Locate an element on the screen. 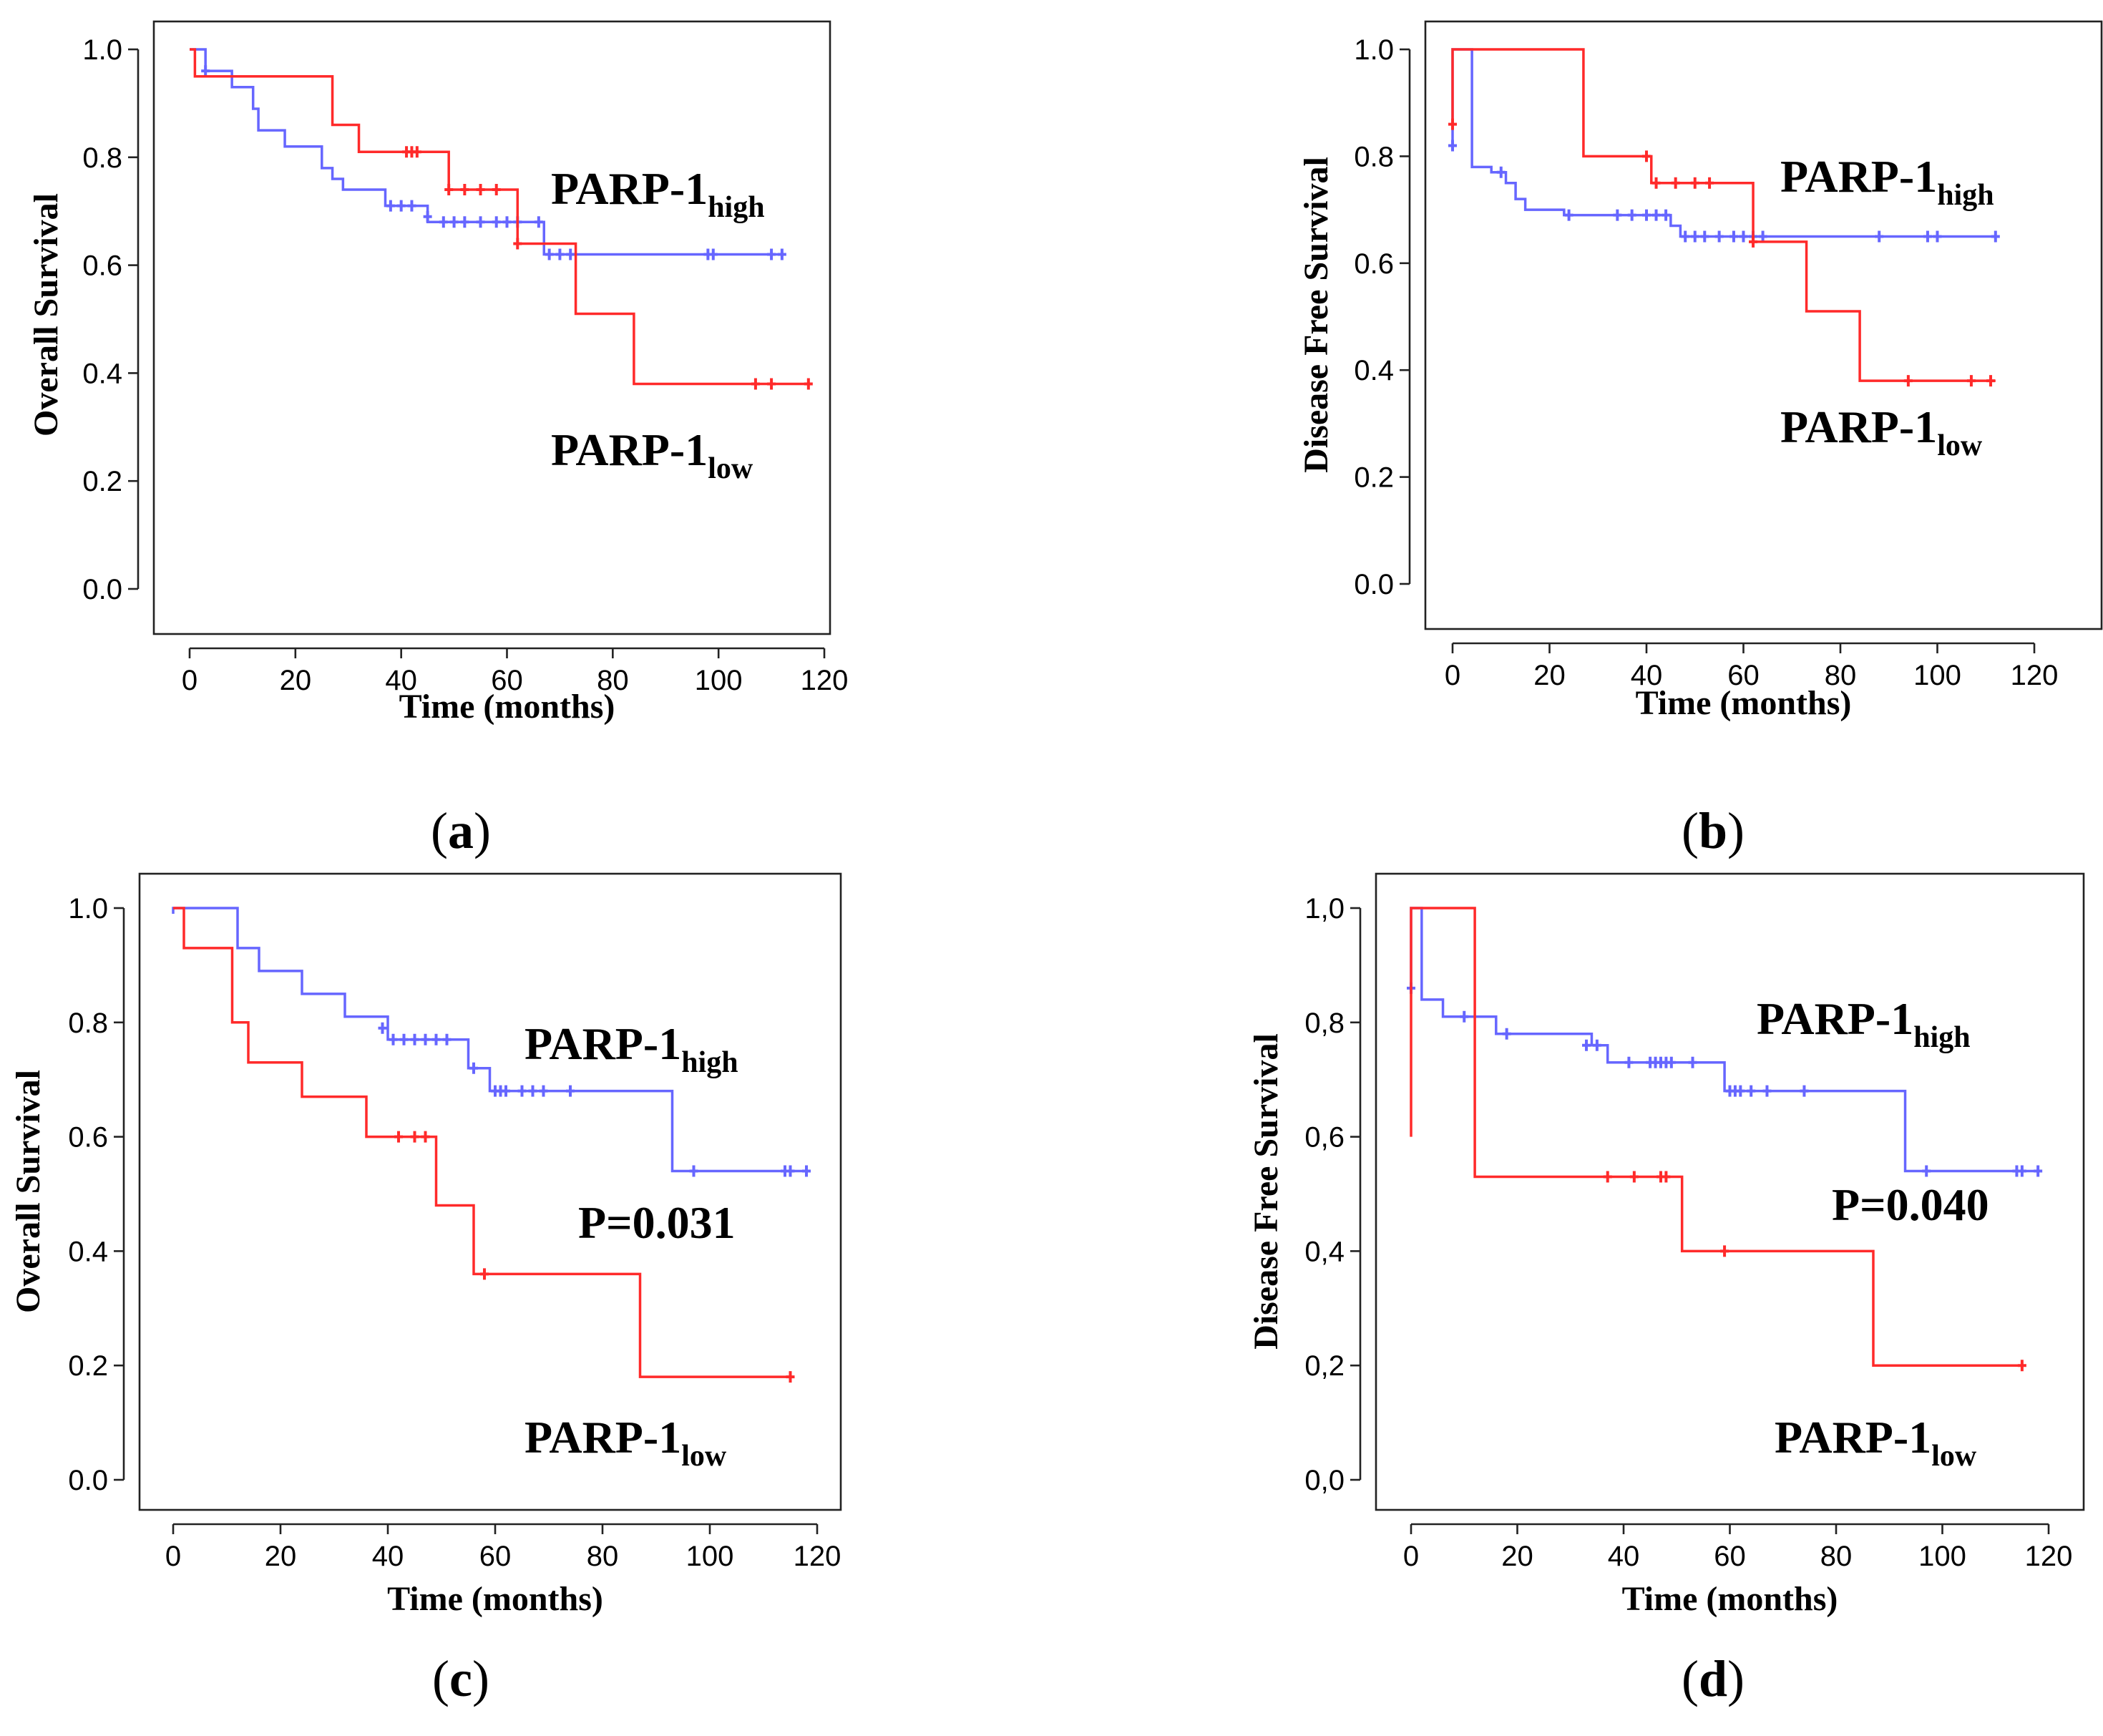  y-tick-label: 0.6 is located at coordinates (102, 266).